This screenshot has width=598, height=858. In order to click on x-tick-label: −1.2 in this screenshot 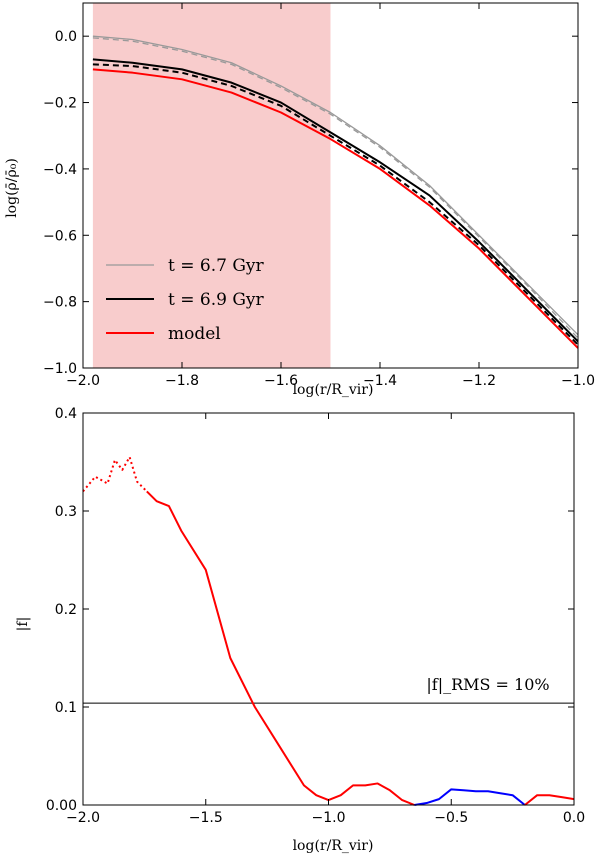, I will do `click(479, 381)`.